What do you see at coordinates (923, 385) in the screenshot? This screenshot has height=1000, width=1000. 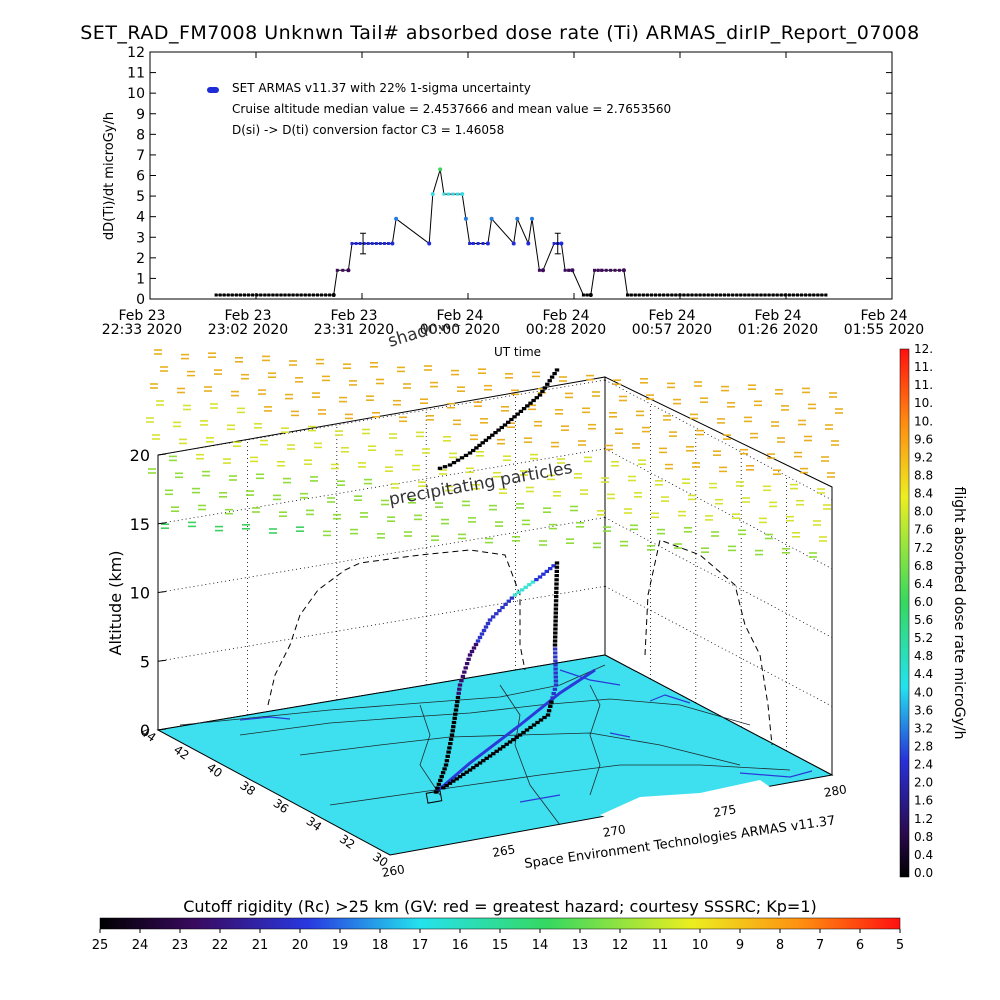 I see `colorbar-tick-label: 11.` at bounding box center [923, 385].